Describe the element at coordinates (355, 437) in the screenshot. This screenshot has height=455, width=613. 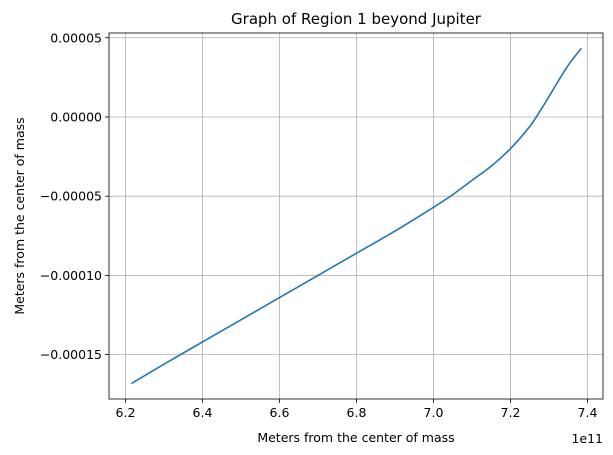
I see `x-axis-label: Meters from the center of mass` at that location.